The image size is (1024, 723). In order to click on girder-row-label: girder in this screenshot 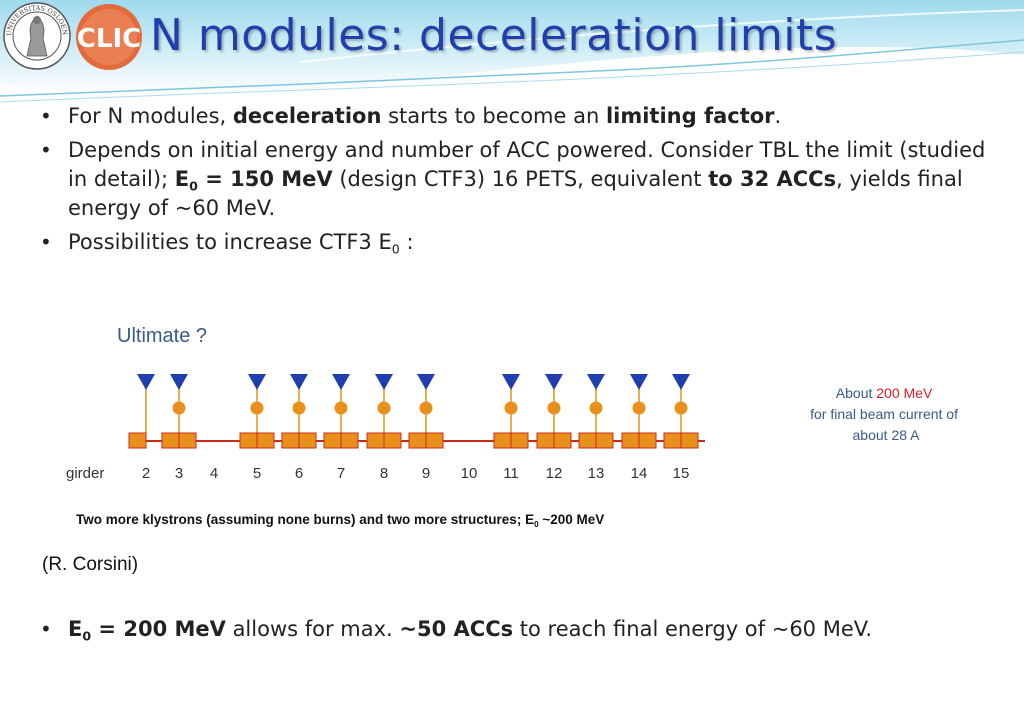, I will do `click(85, 473)`.